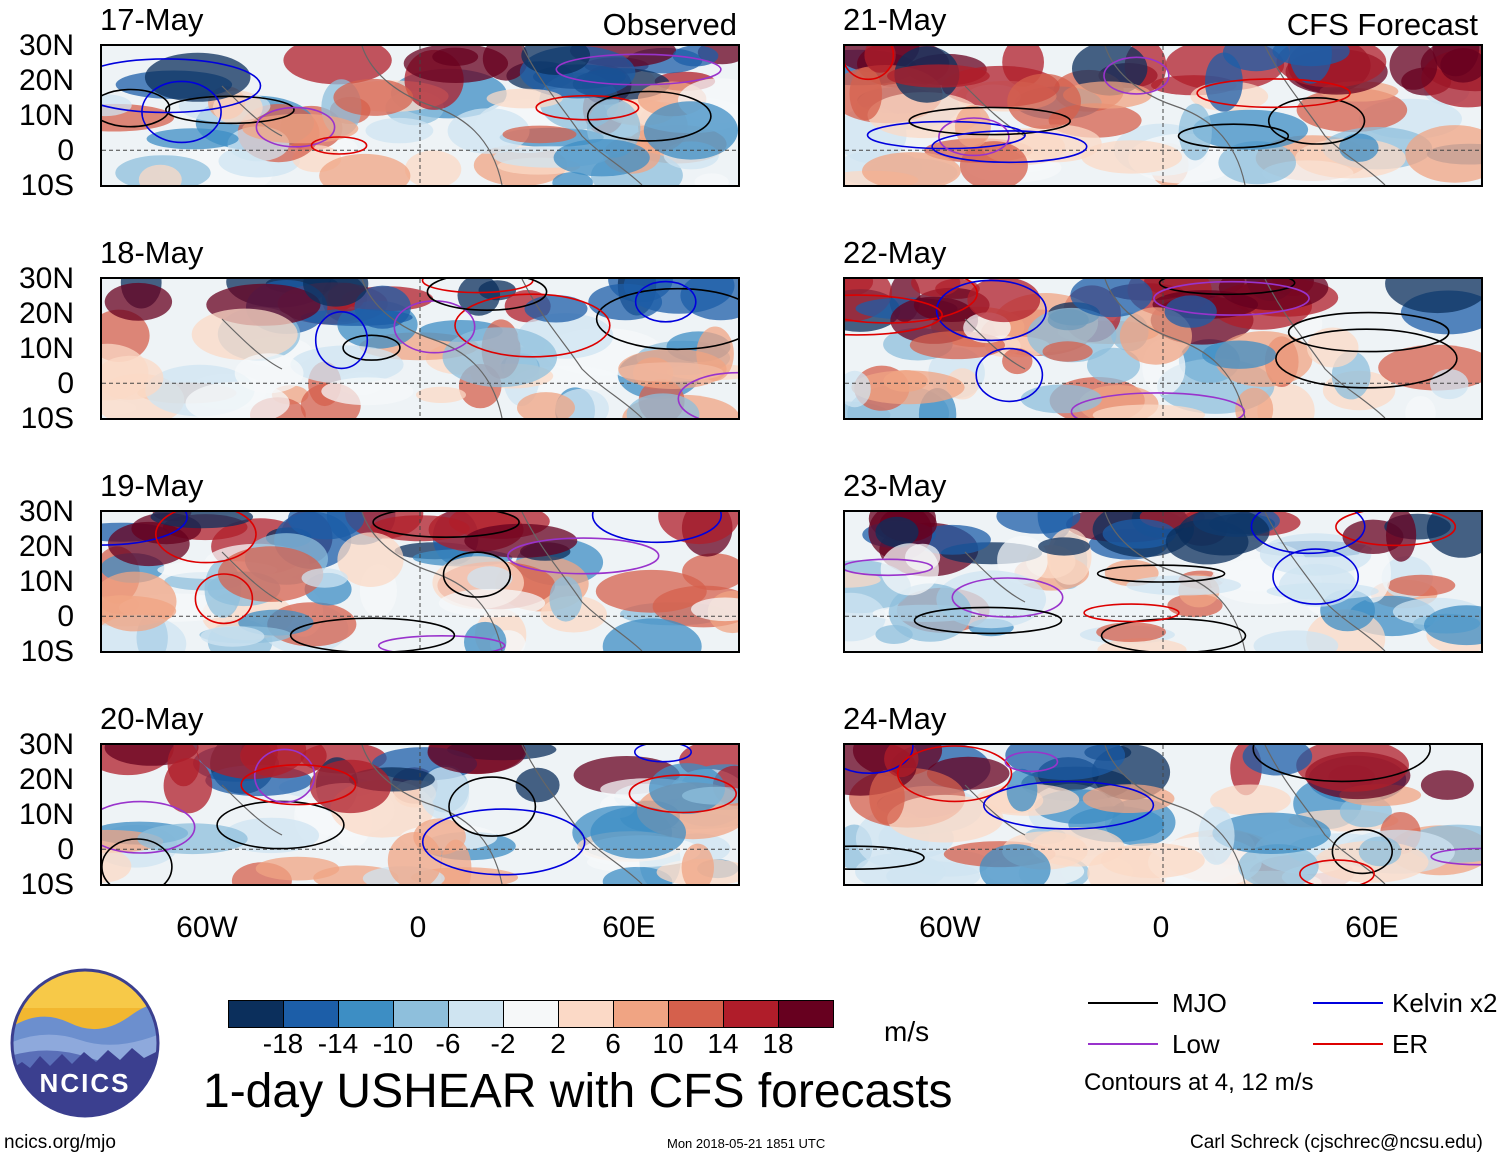 This screenshot has width=1510, height=1158. Describe the element at coordinates (895, 485) in the screenshot. I see `panel-date-23-may: 23-May` at that location.